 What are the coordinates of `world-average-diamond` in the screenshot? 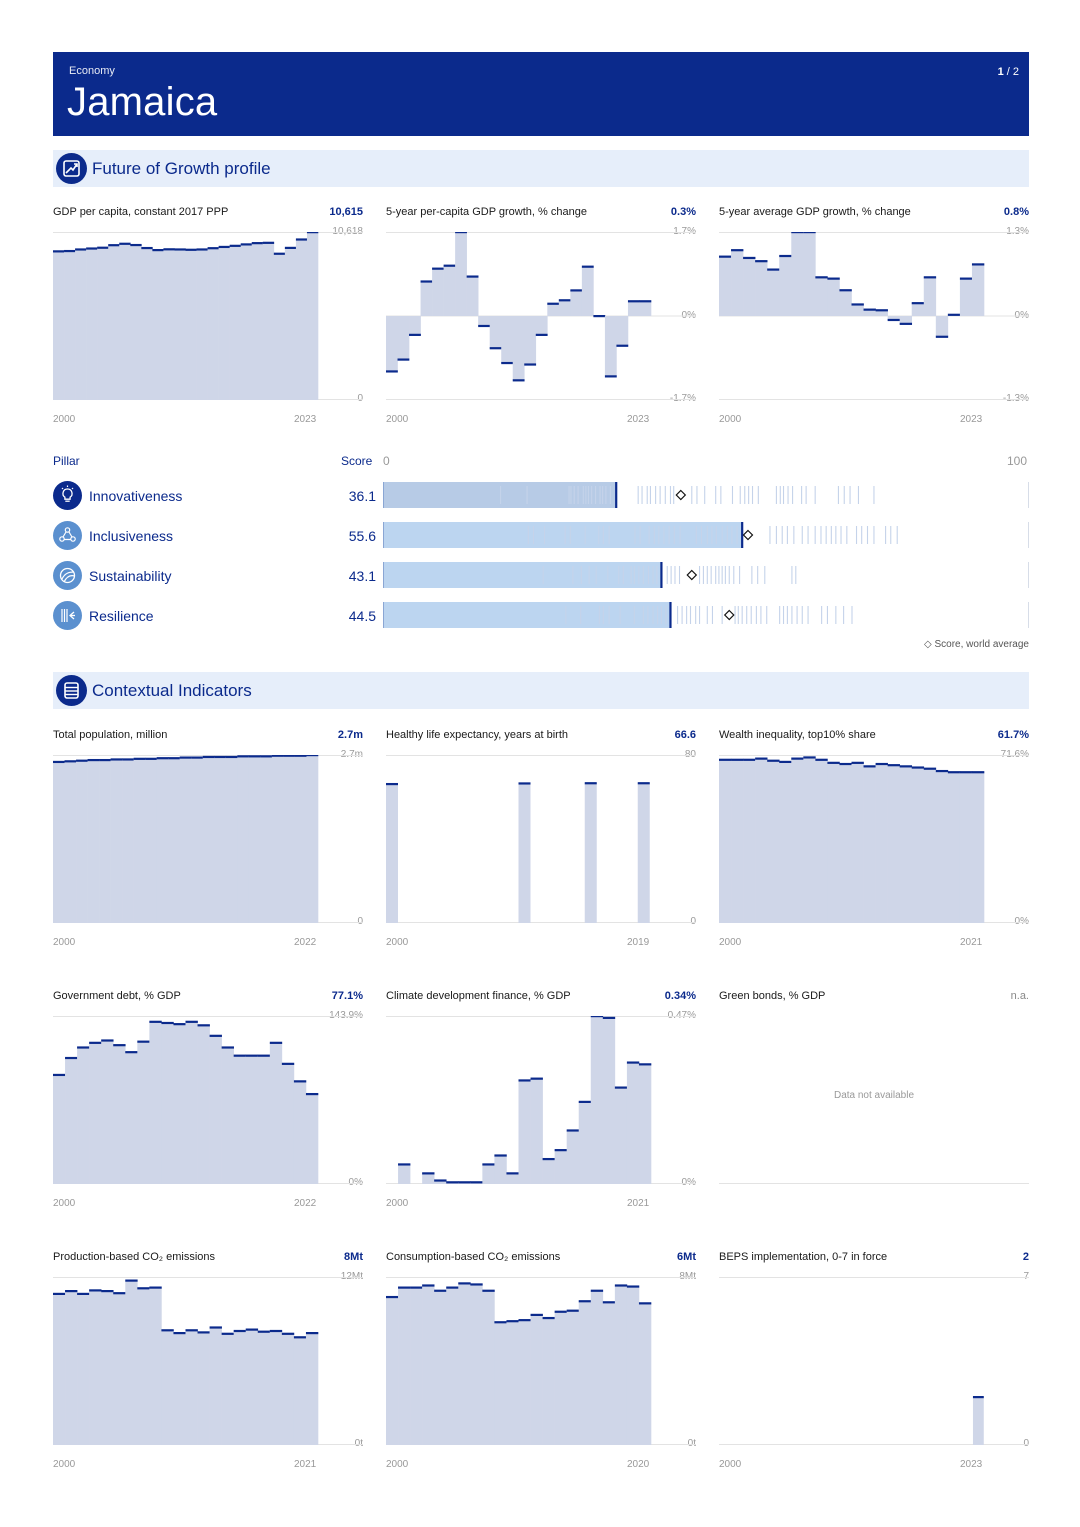 It's located at (681, 495).